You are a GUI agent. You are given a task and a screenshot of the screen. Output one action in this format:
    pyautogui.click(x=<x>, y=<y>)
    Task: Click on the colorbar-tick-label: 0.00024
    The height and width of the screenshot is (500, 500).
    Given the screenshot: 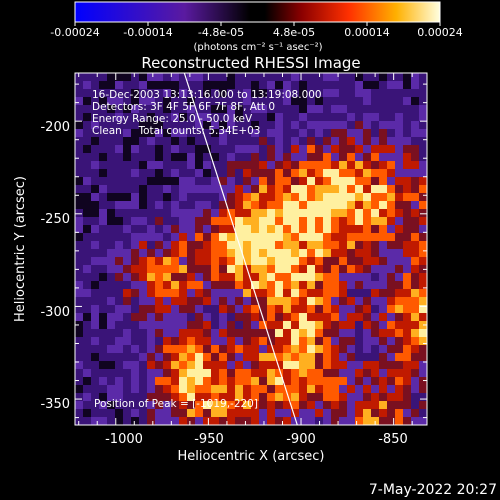 What is the action you would take?
    pyautogui.click(x=440, y=32)
    